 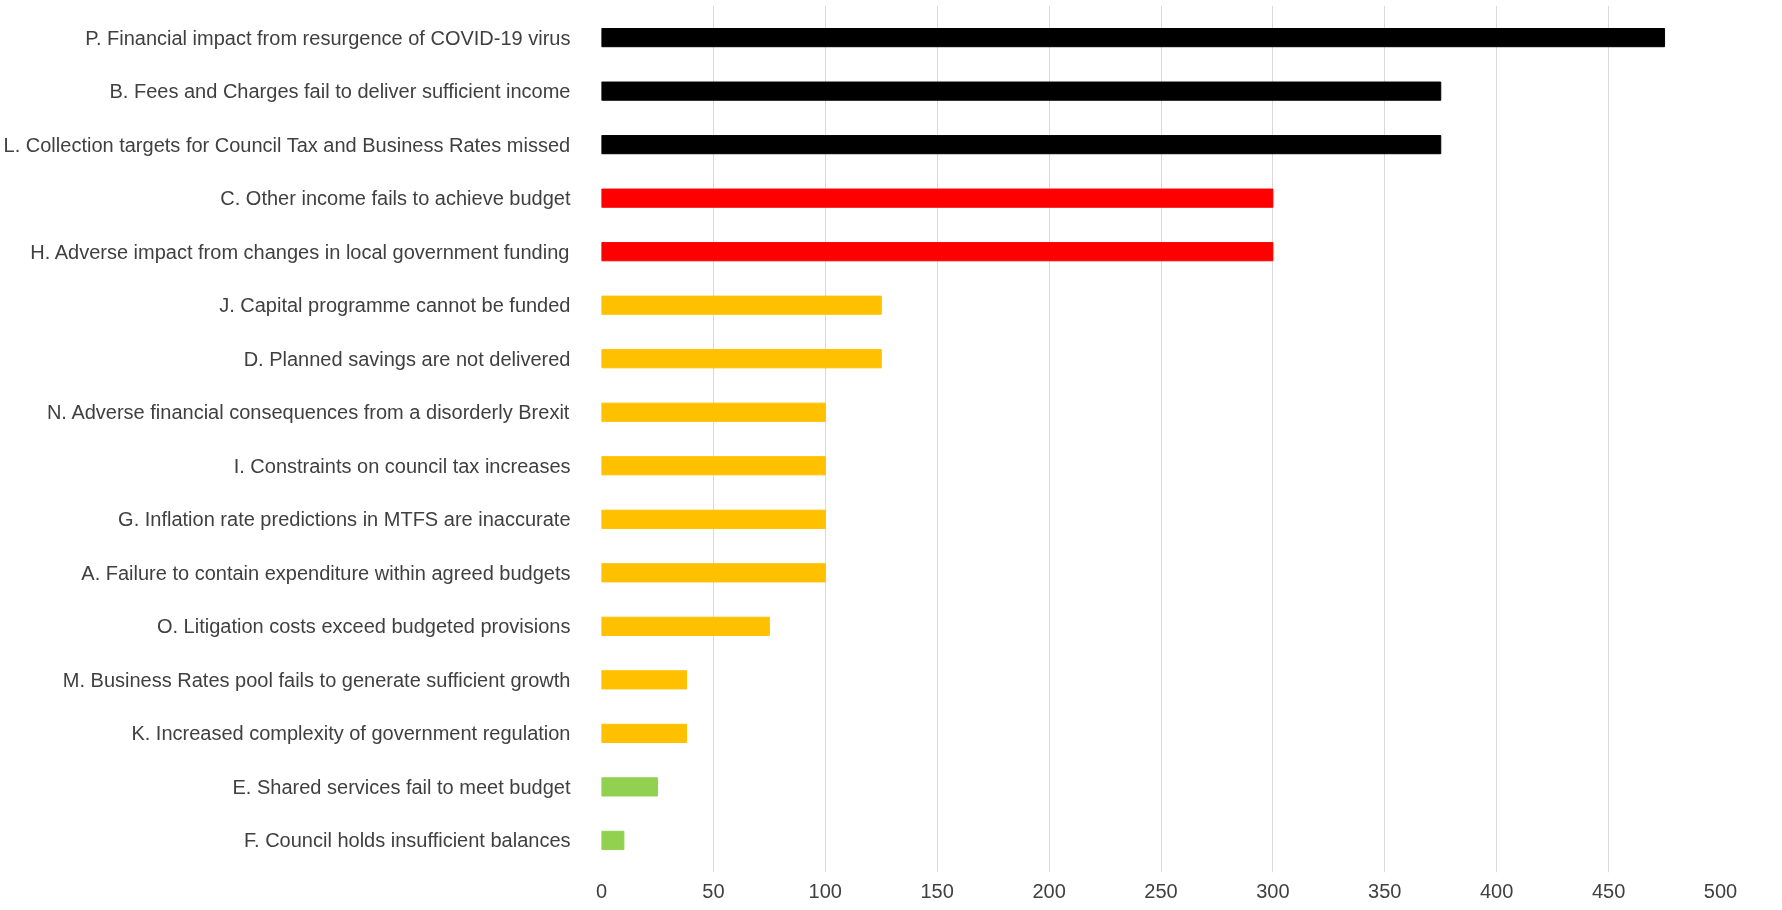 I want to click on x-tick-label: 50, so click(x=713, y=890).